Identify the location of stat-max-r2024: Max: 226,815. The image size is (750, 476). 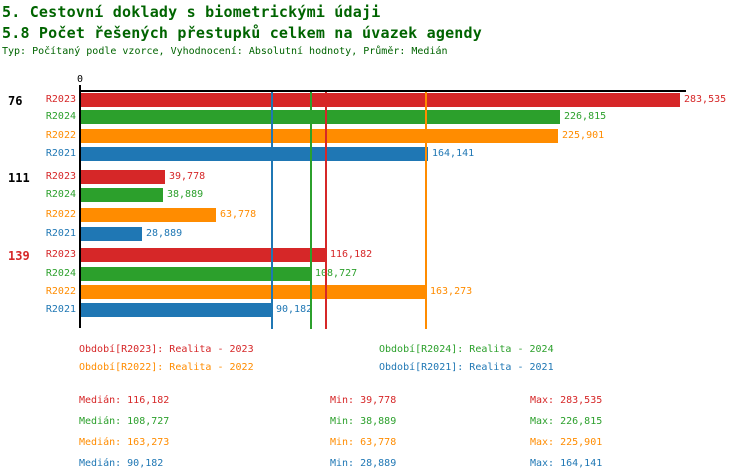
(566, 421).